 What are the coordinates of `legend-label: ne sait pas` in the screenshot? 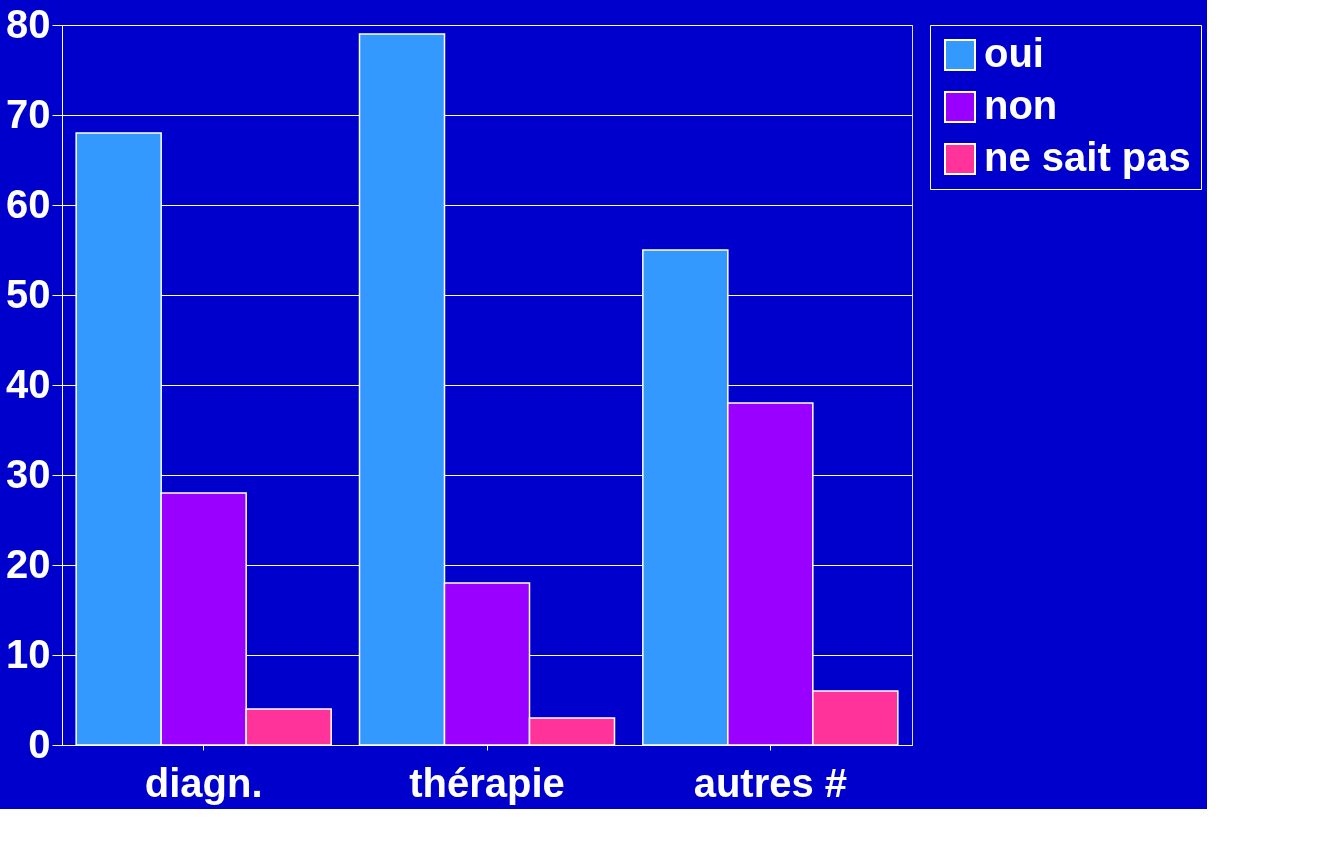 It's located at (1087, 157).